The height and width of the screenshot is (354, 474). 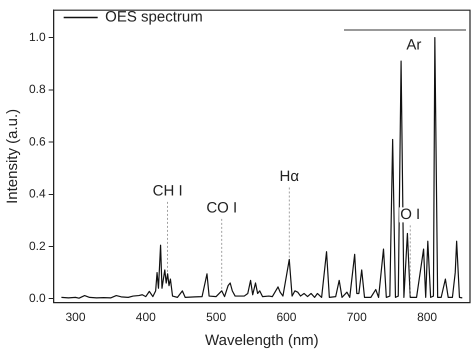 What do you see at coordinates (37, 245) in the screenshot?
I see `y-tick-label: 0.2` at bounding box center [37, 245].